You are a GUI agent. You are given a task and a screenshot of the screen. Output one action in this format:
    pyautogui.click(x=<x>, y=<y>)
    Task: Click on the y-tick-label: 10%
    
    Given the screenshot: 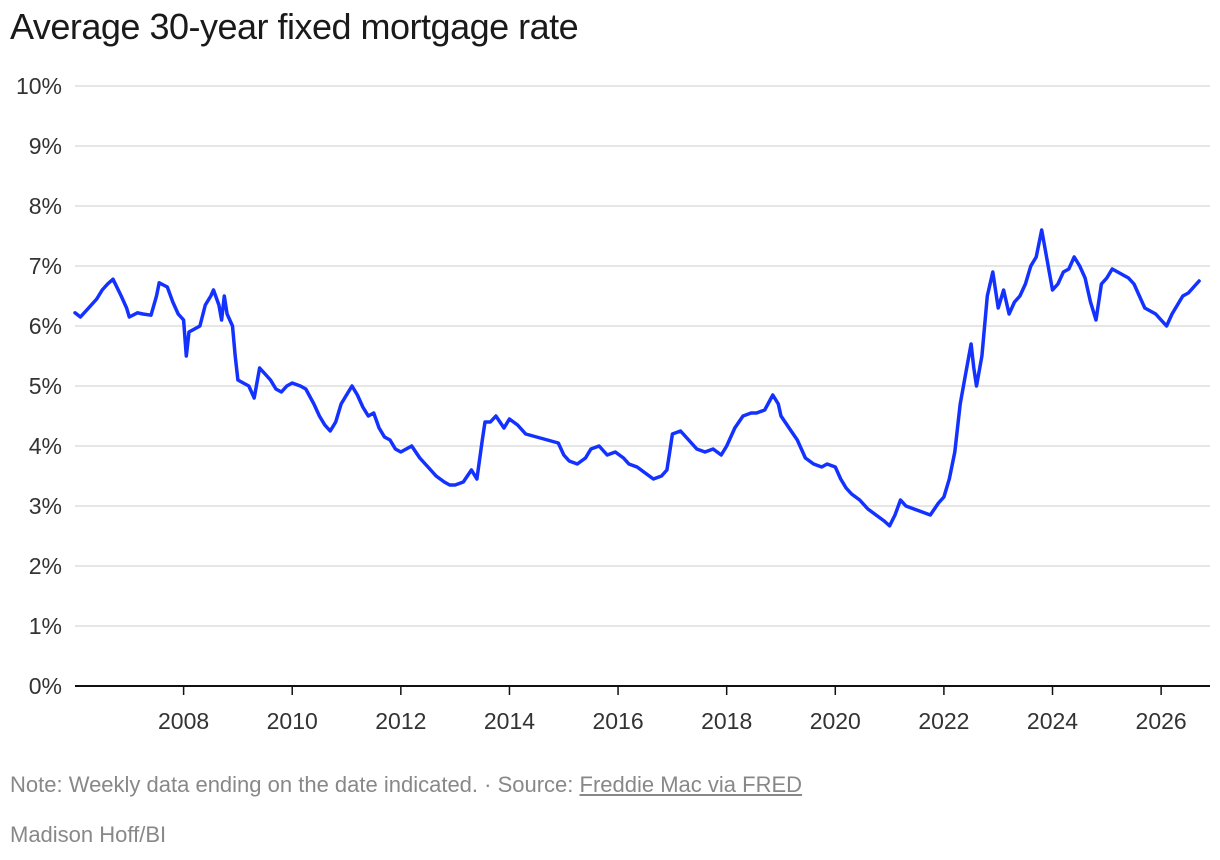 What is the action you would take?
    pyautogui.click(x=39, y=86)
    